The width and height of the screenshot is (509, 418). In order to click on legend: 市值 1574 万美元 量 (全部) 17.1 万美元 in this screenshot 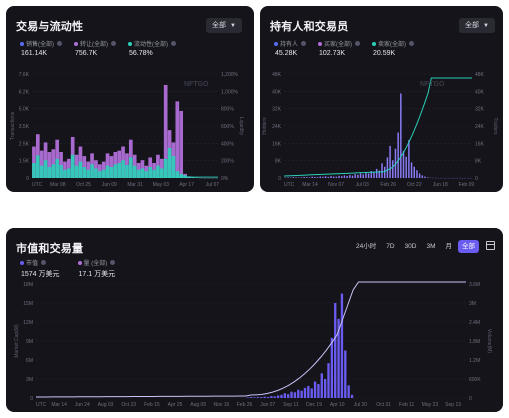, I will do `click(68, 268)`.